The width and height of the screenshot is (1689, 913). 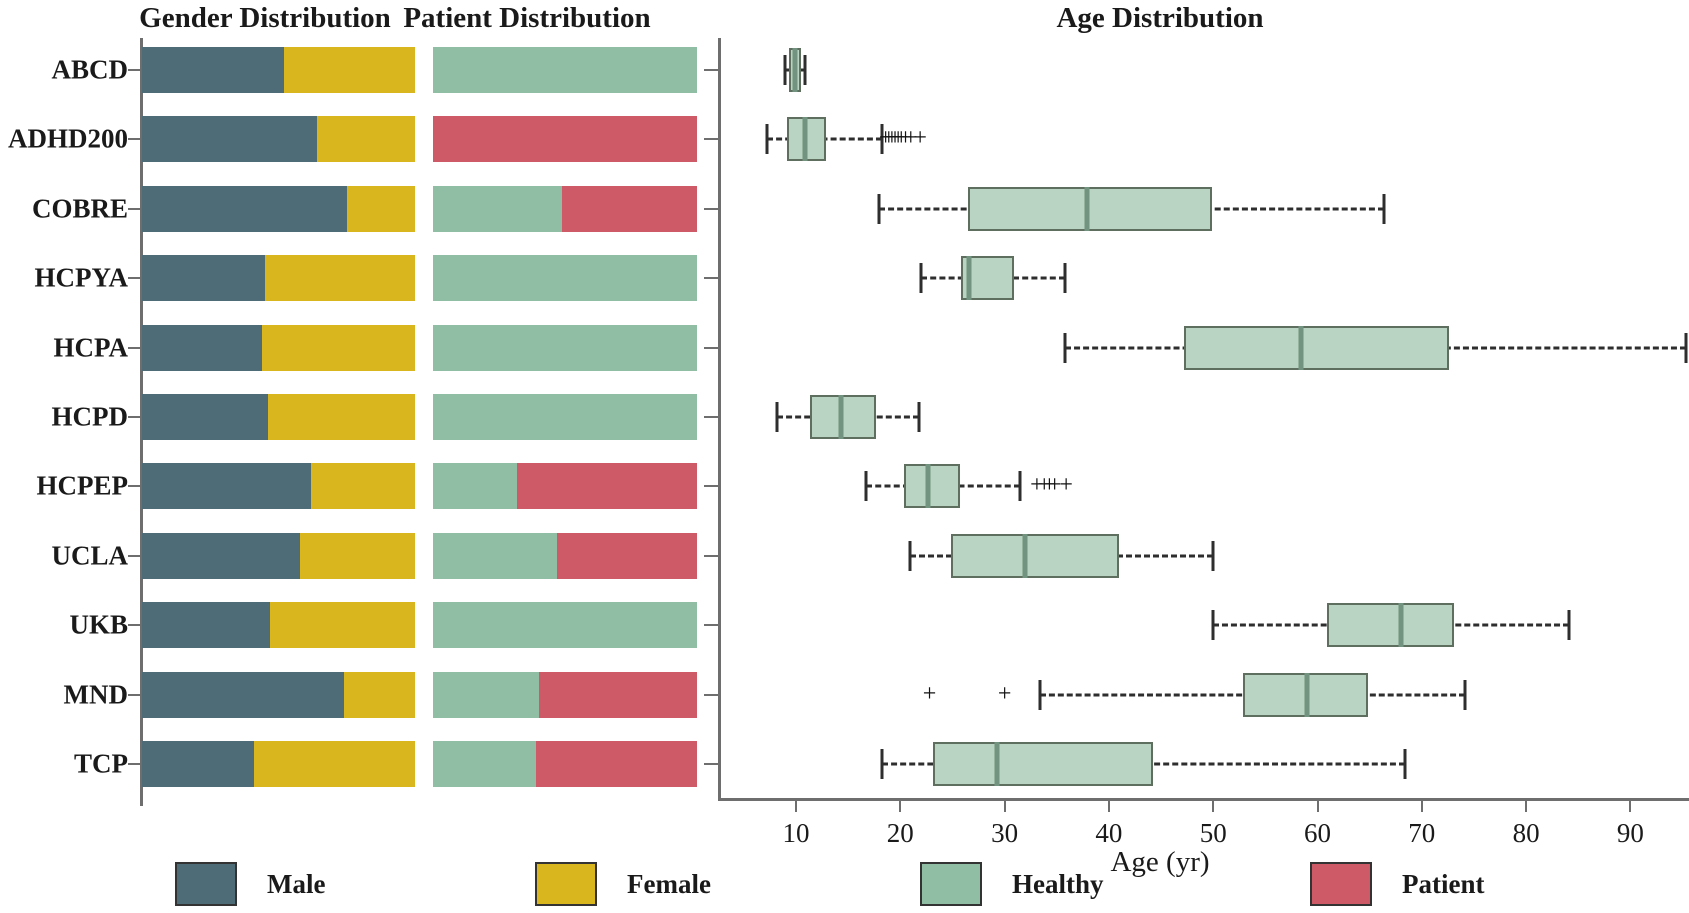 What do you see at coordinates (1005, 833) in the screenshot?
I see `x-axis-tick-label: 30` at bounding box center [1005, 833].